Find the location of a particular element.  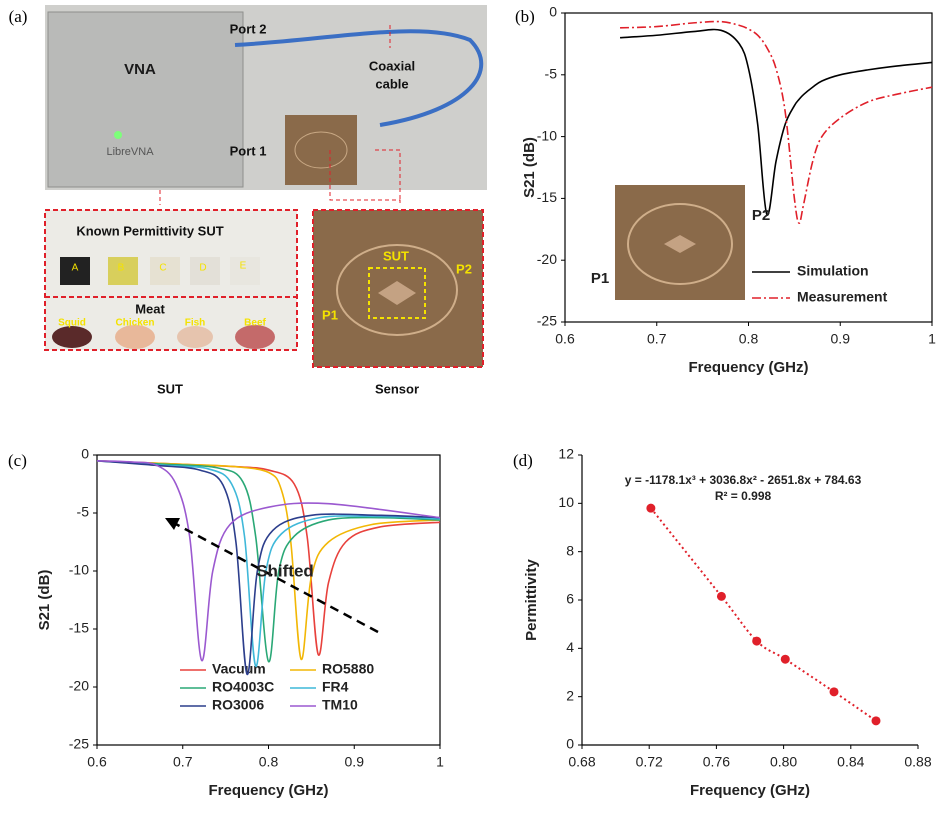

inset-port-label: P1 is located at coordinates (600, 278).